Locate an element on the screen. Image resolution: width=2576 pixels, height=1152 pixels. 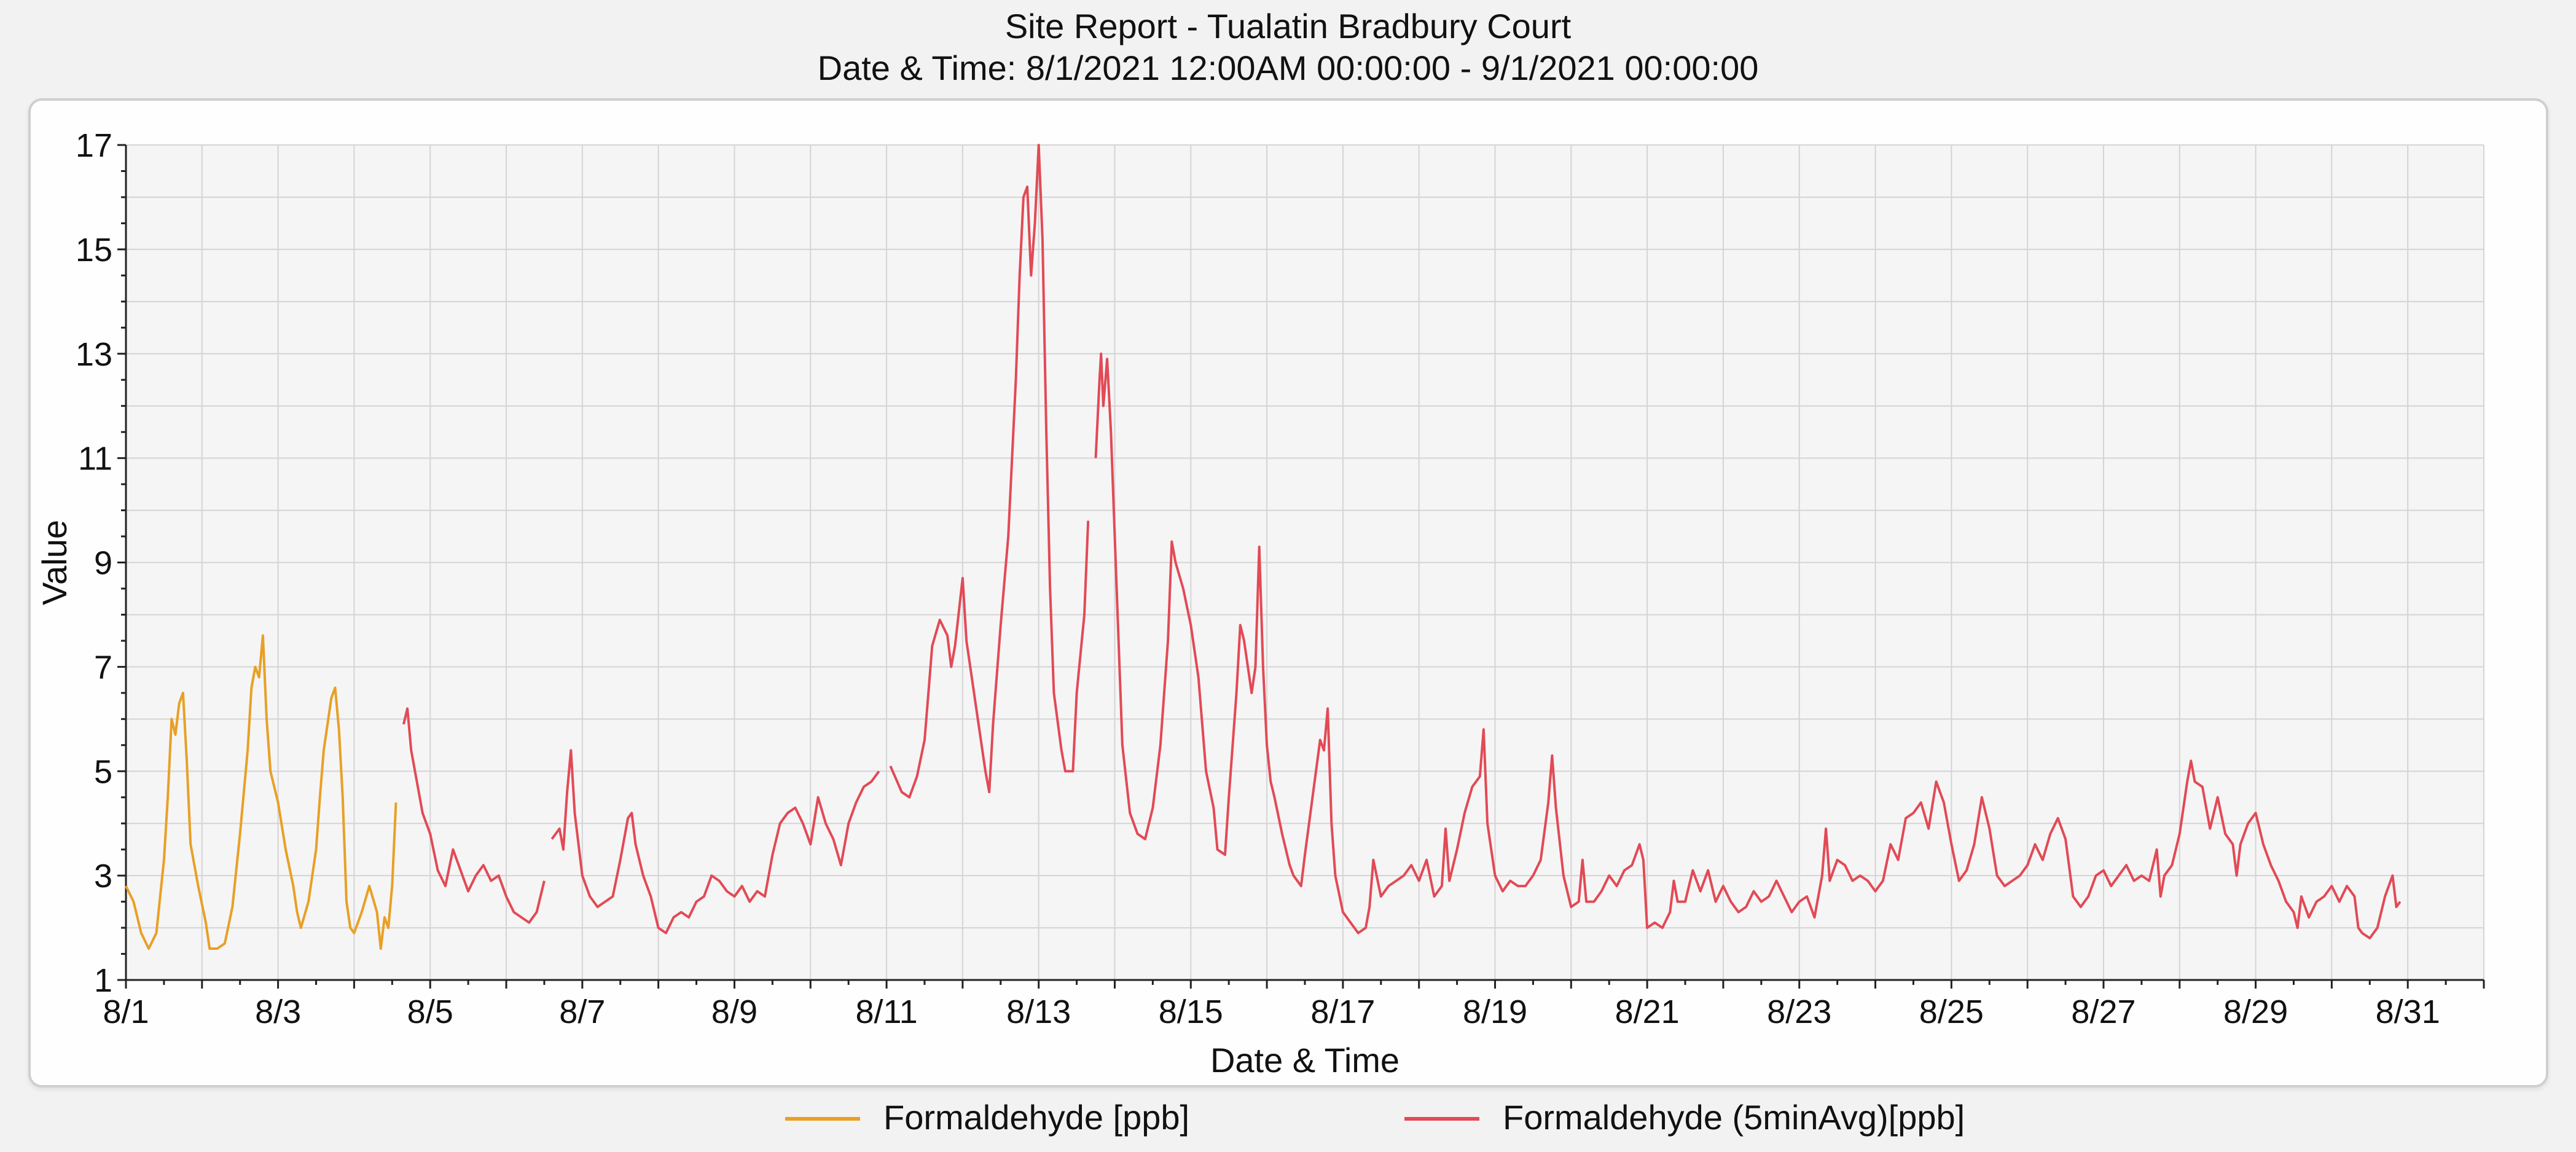
legend-label-formaldehyde-5min: Formaldehyde (5minAvg)[ppb] is located at coordinates (1734, 1117).